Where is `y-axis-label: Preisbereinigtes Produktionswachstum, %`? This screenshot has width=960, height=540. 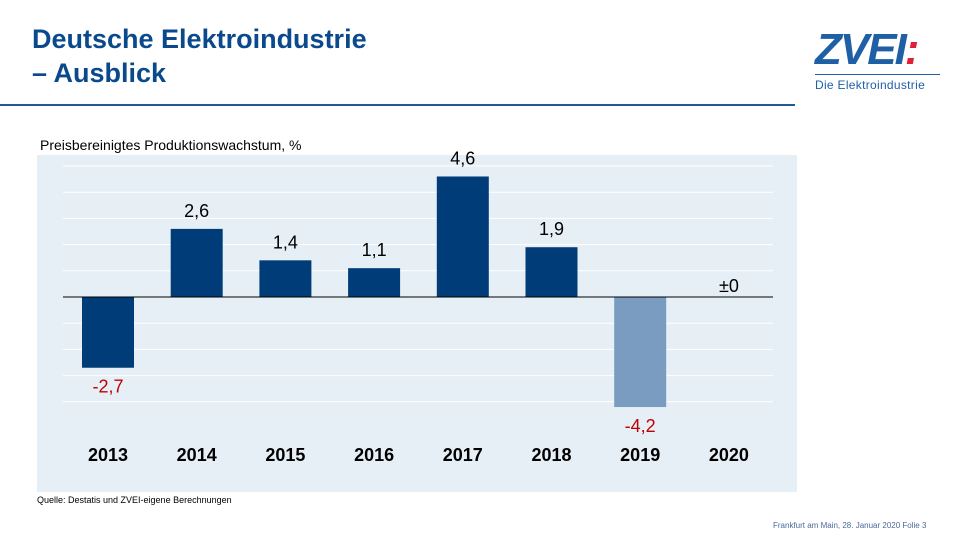
y-axis-label: Preisbereinigtes Produktionswachstum, % is located at coordinates (171, 145).